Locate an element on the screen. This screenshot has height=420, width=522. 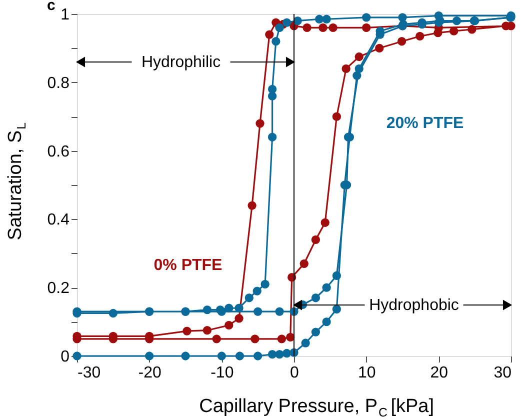
y-tick-label: 0 is located at coordinates (65, 357).